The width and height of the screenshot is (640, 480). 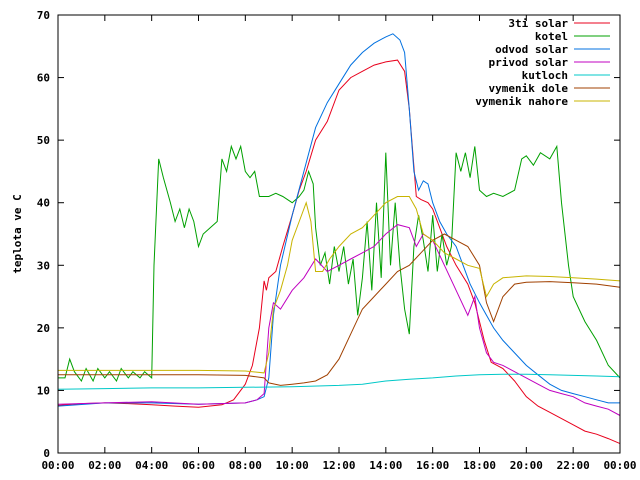 What do you see at coordinates (619, 465) in the screenshot?
I see `x-tick-label-12: 00:00` at bounding box center [619, 465].